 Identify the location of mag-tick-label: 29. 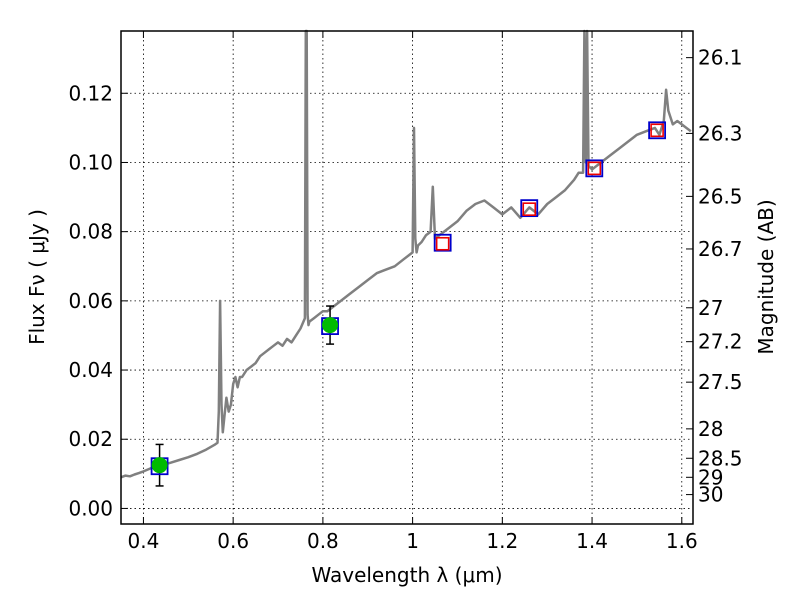
(710, 477).